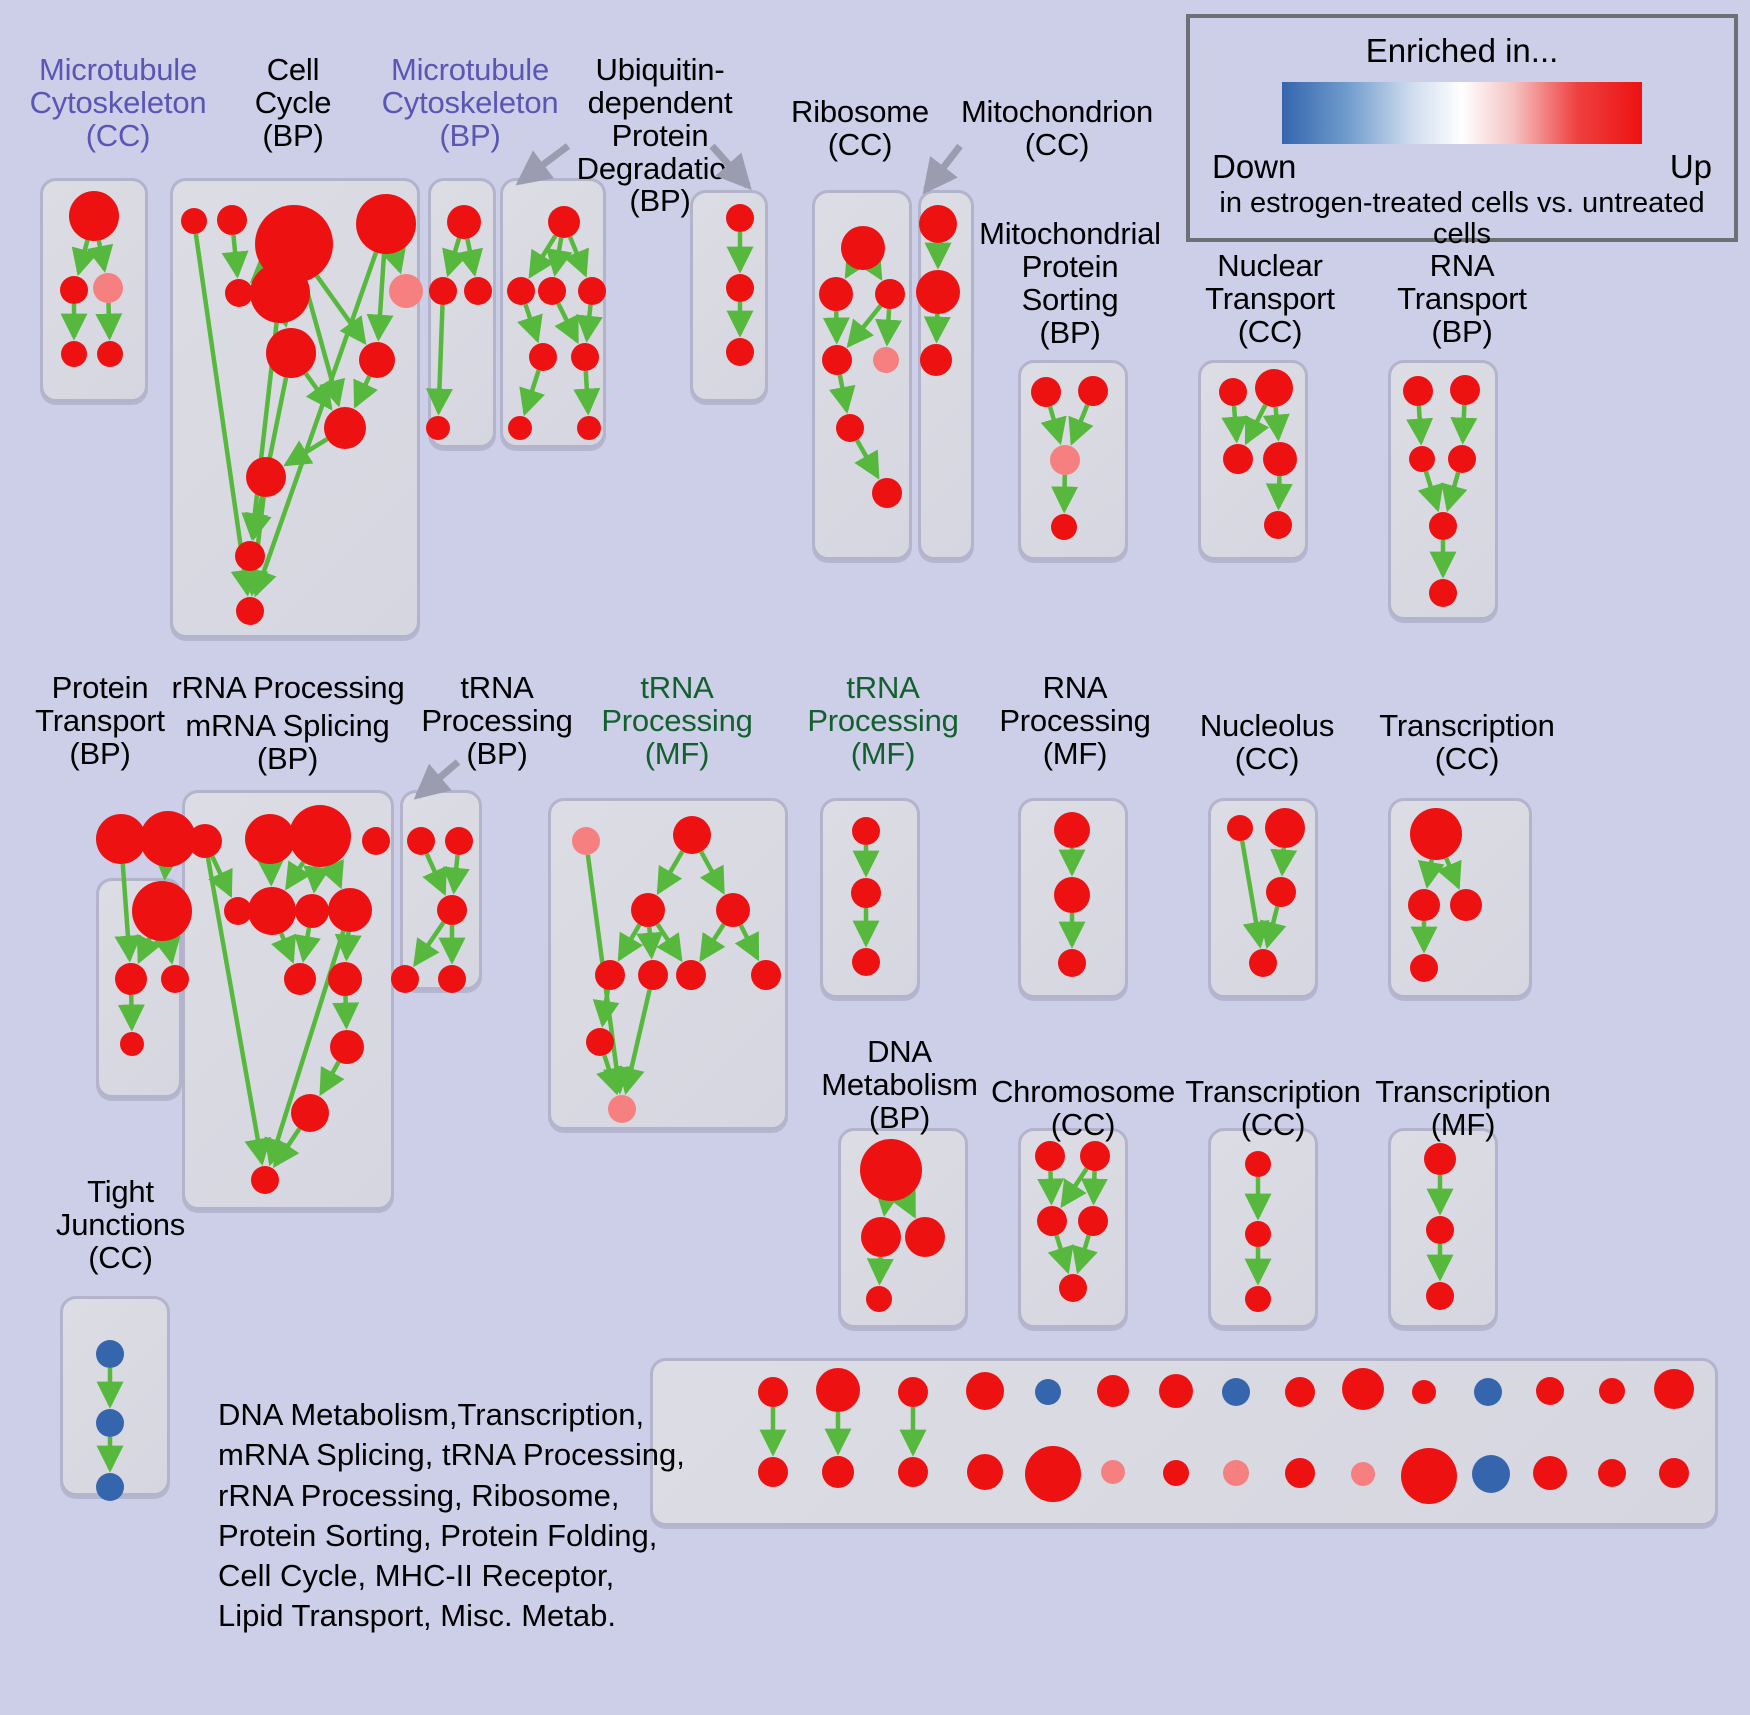 This screenshot has width=1750, height=1715. Describe the element at coordinates (677, 720) in the screenshot. I see `cluster-label-trna-processing-mf-1: tRNA Processing (MF)` at that location.